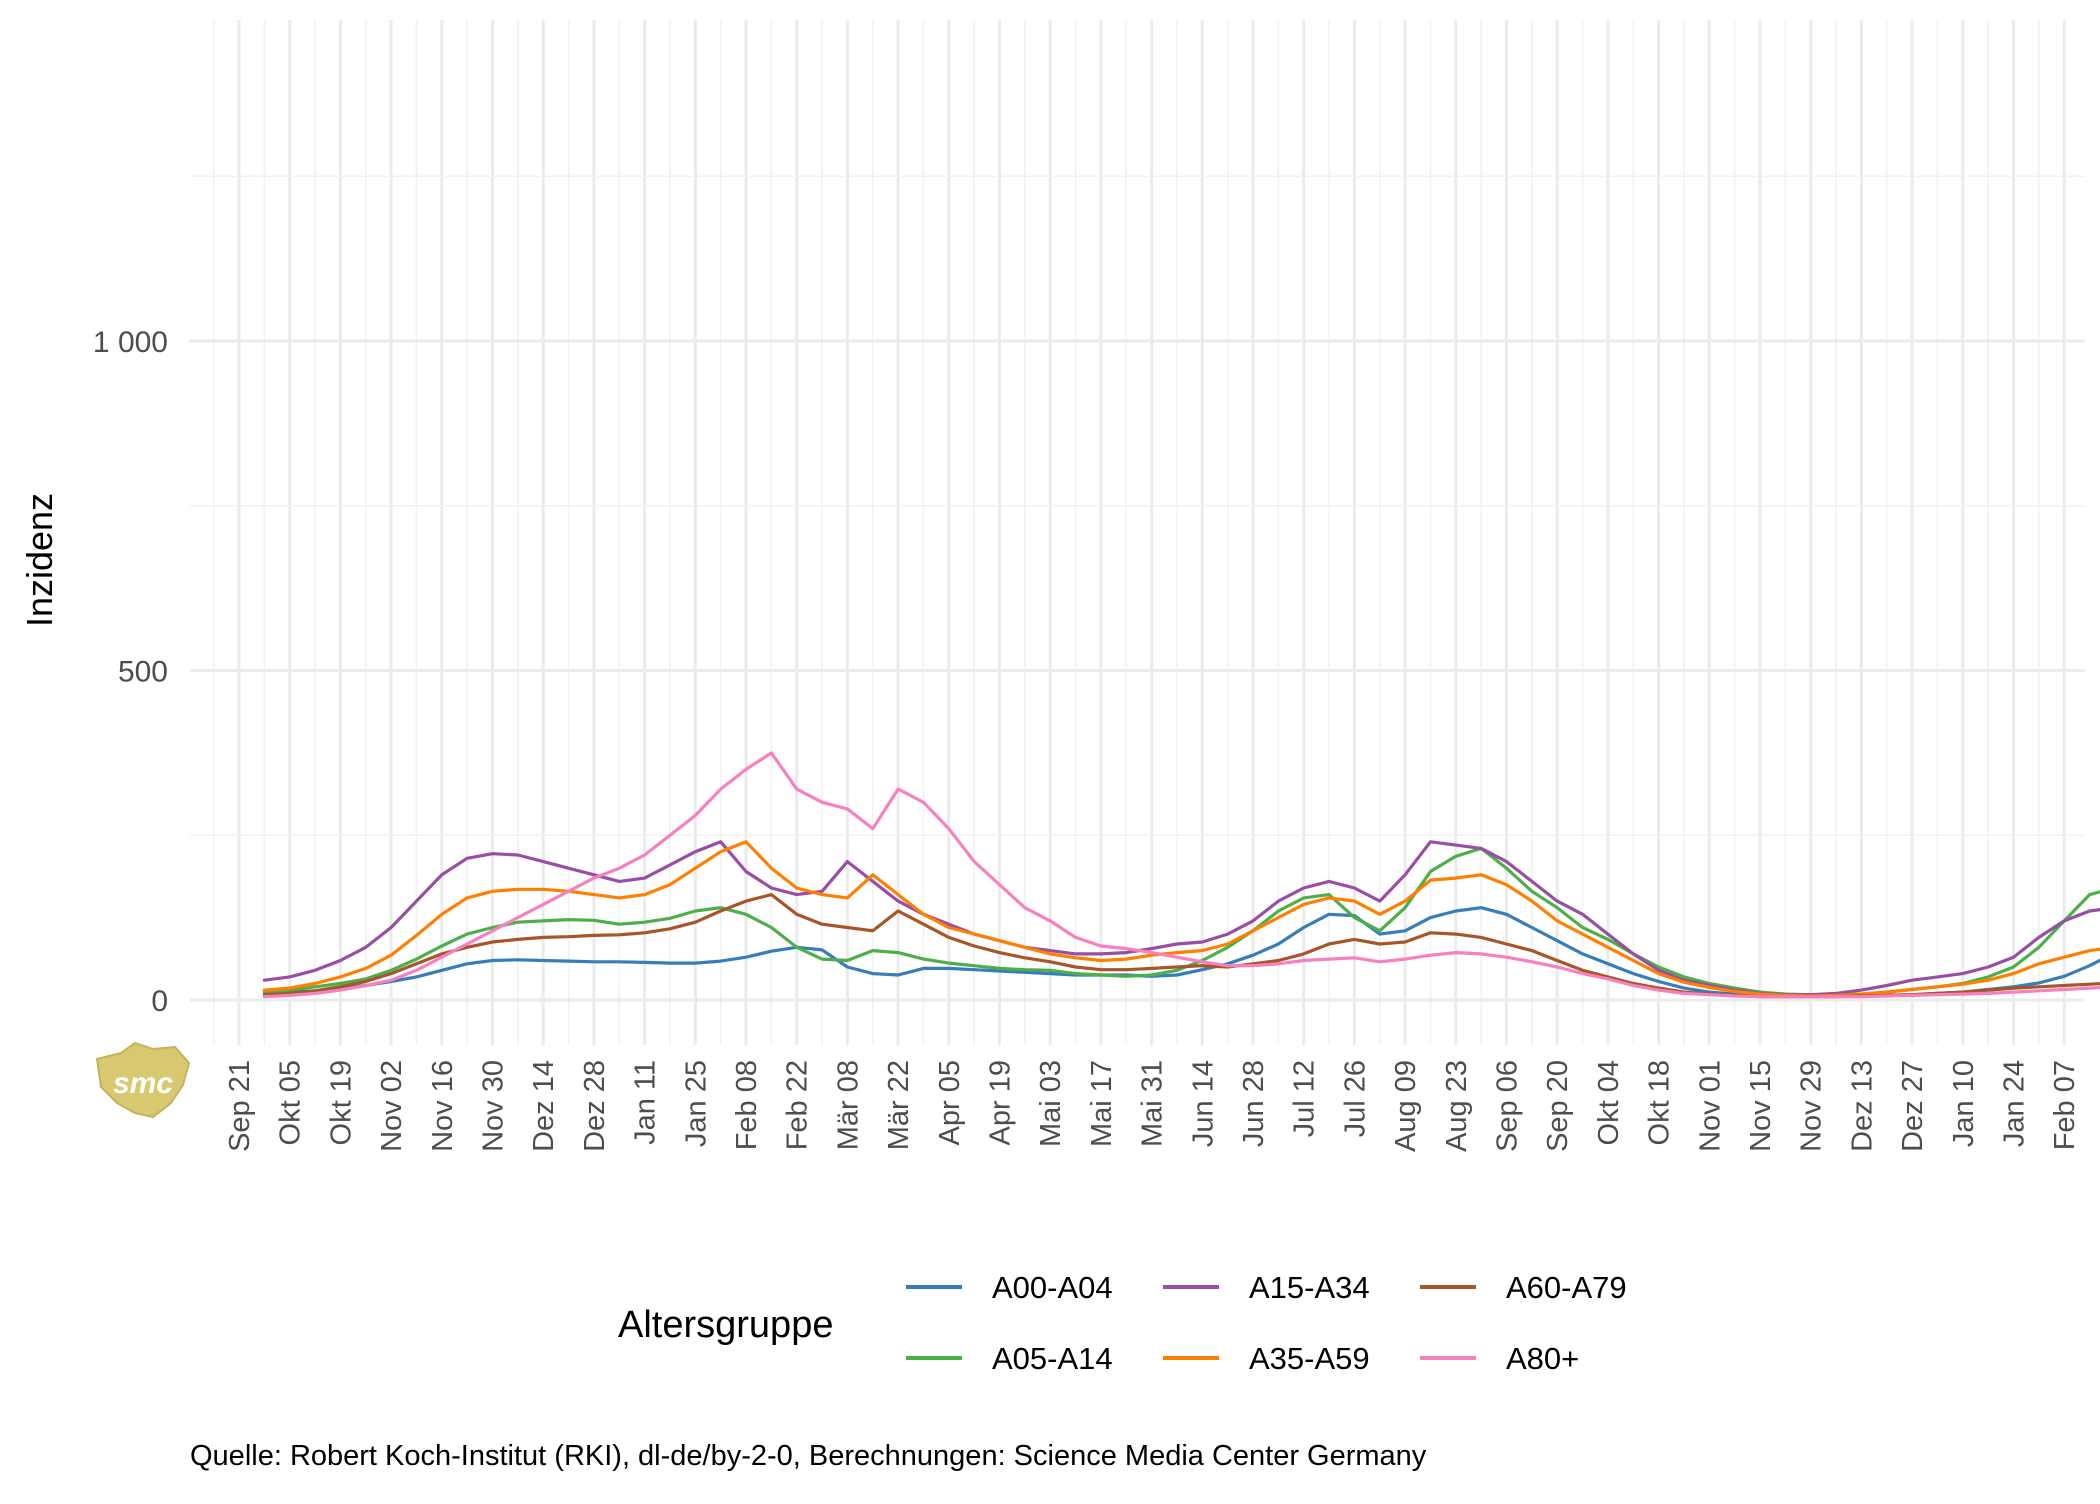 The image size is (2100, 1504). I want to click on series-line-a05-a14, so click(1181, 921).